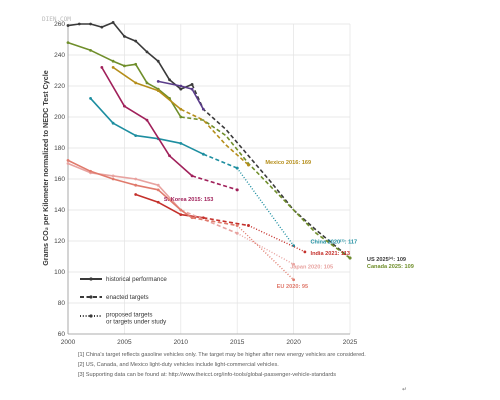 The image size is (500, 400). I want to click on legend-label-solid: historical performance, so click(136, 279).